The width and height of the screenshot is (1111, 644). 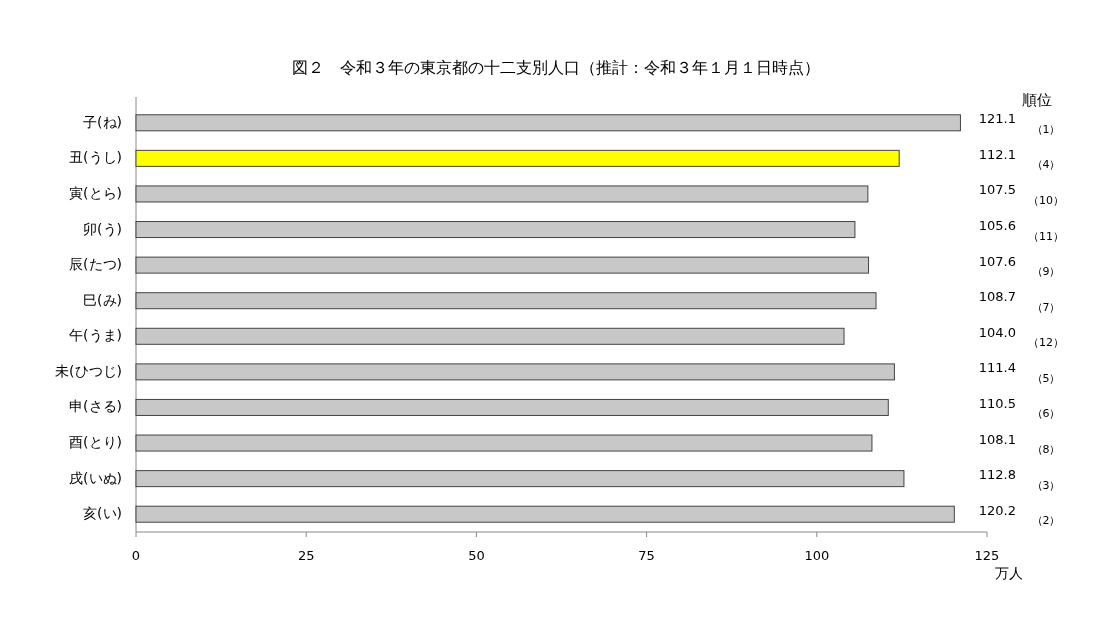 I want to click on text: （7）, so click(x=1046, y=307).